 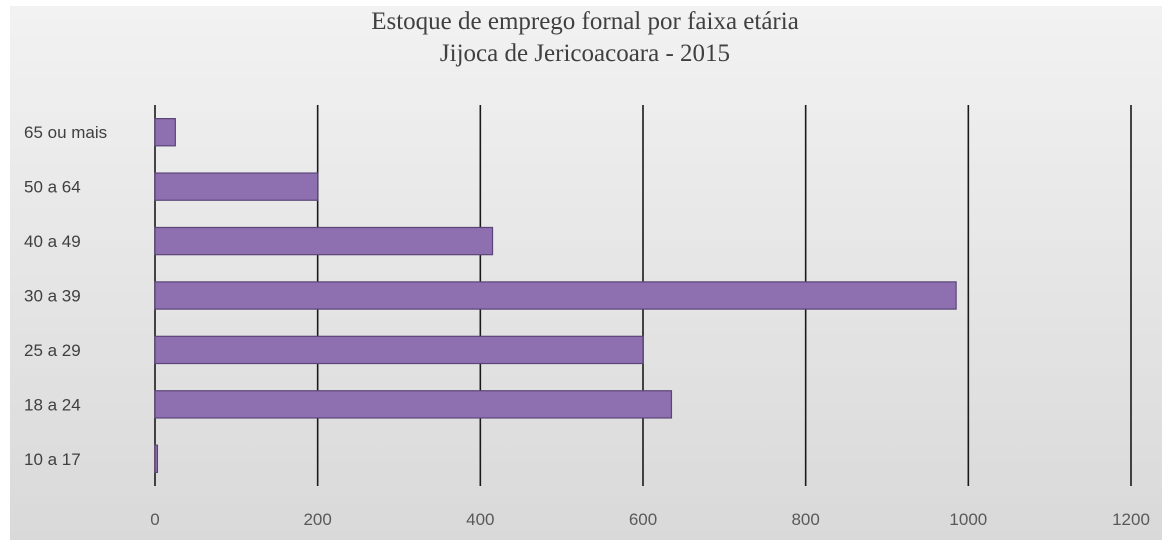 I want to click on category-label-25-a-29: 25 a 29, so click(x=52, y=350).